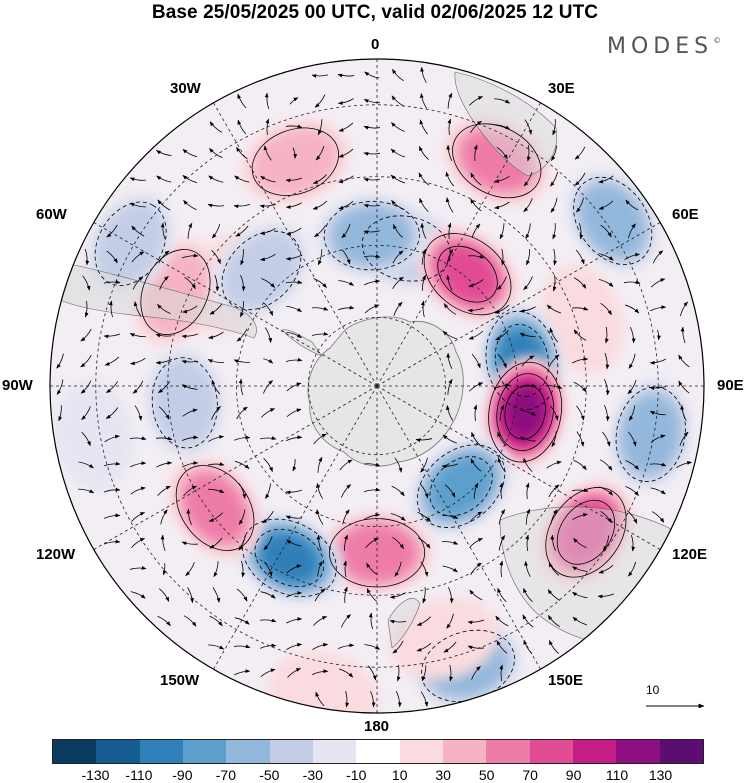 This screenshot has width=750, height=783. Describe the element at coordinates (180, 680) in the screenshot. I see `label-lon-150w: 150W` at that location.